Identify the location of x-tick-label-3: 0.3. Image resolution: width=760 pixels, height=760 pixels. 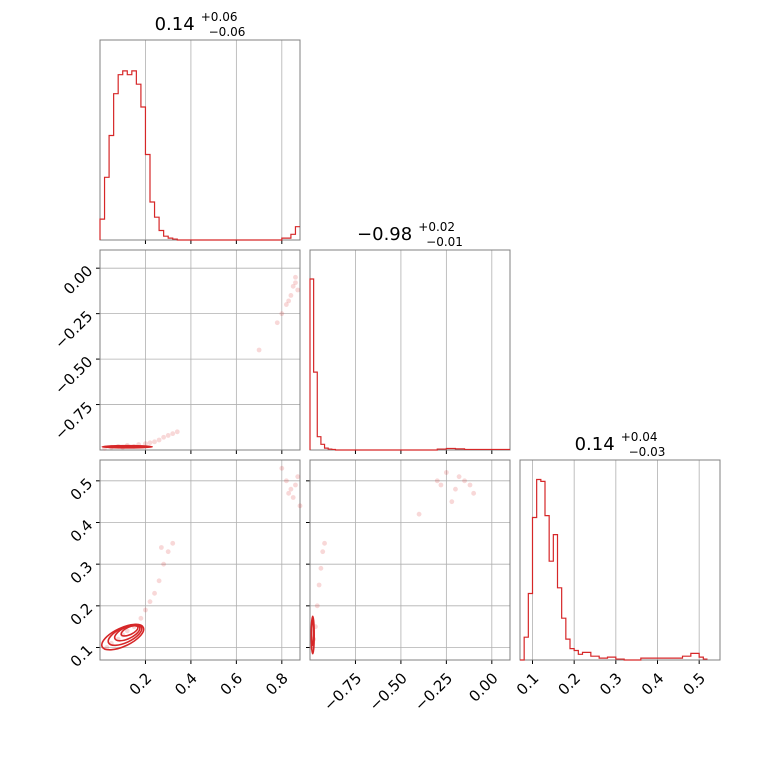
(611, 684).